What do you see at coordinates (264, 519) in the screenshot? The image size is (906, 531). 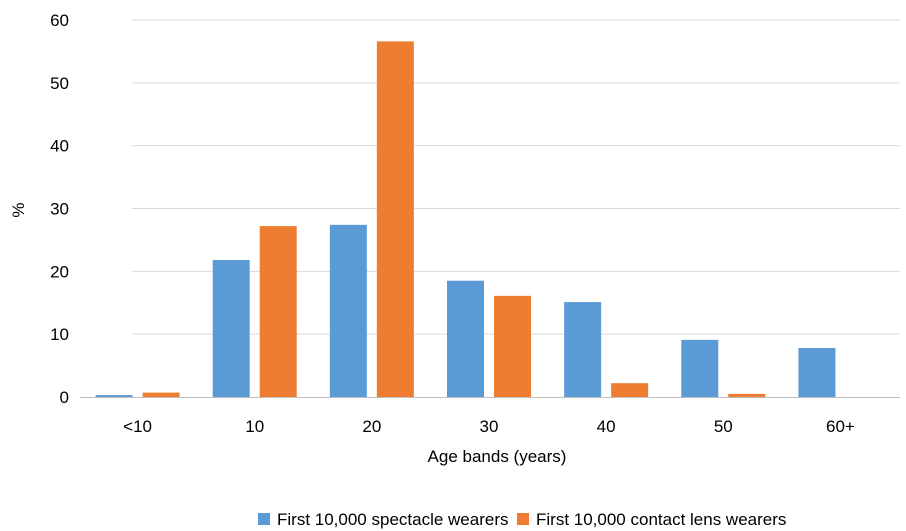 I see `legend-swatch-spectacle` at bounding box center [264, 519].